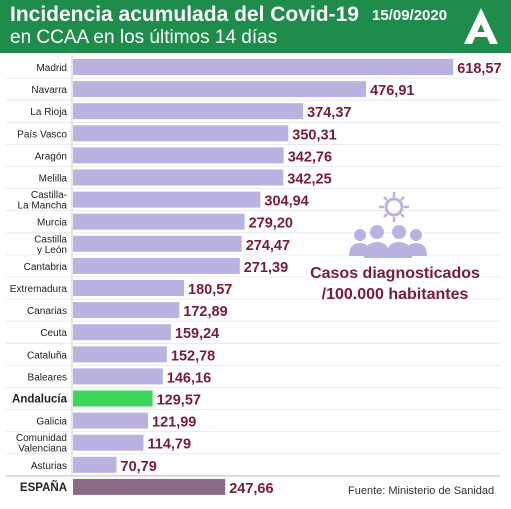 The image size is (511, 509). Describe the element at coordinates (39, 289) in the screenshot. I see `category-label: Extremadura` at that location.